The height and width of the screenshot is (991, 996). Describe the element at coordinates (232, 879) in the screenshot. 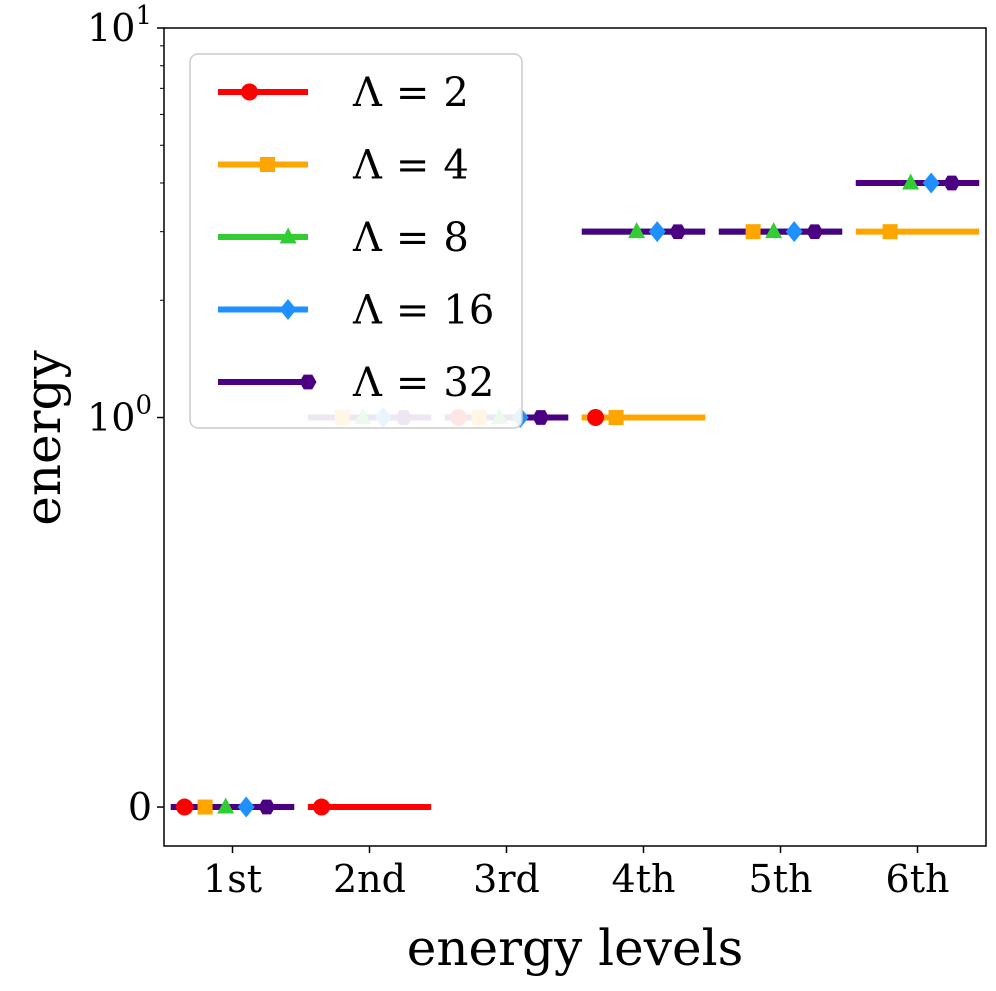

I see `x-tick-label: 1st` at that location.